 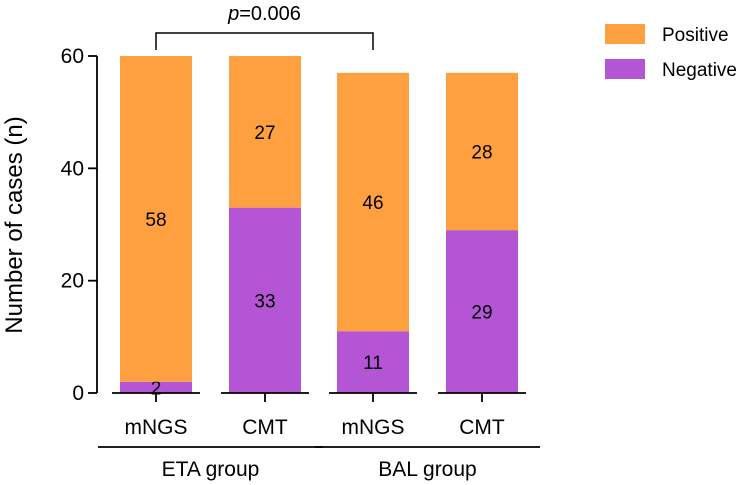 What do you see at coordinates (699, 70) in the screenshot?
I see `legend-label: Negative` at bounding box center [699, 70].